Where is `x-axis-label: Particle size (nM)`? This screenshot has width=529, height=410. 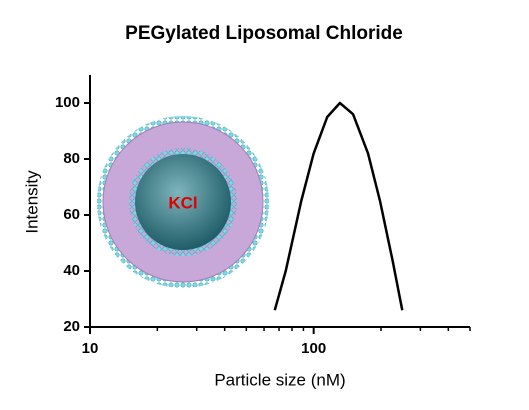 x-axis-label: Particle size (nM) is located at coordinates (279, 379).